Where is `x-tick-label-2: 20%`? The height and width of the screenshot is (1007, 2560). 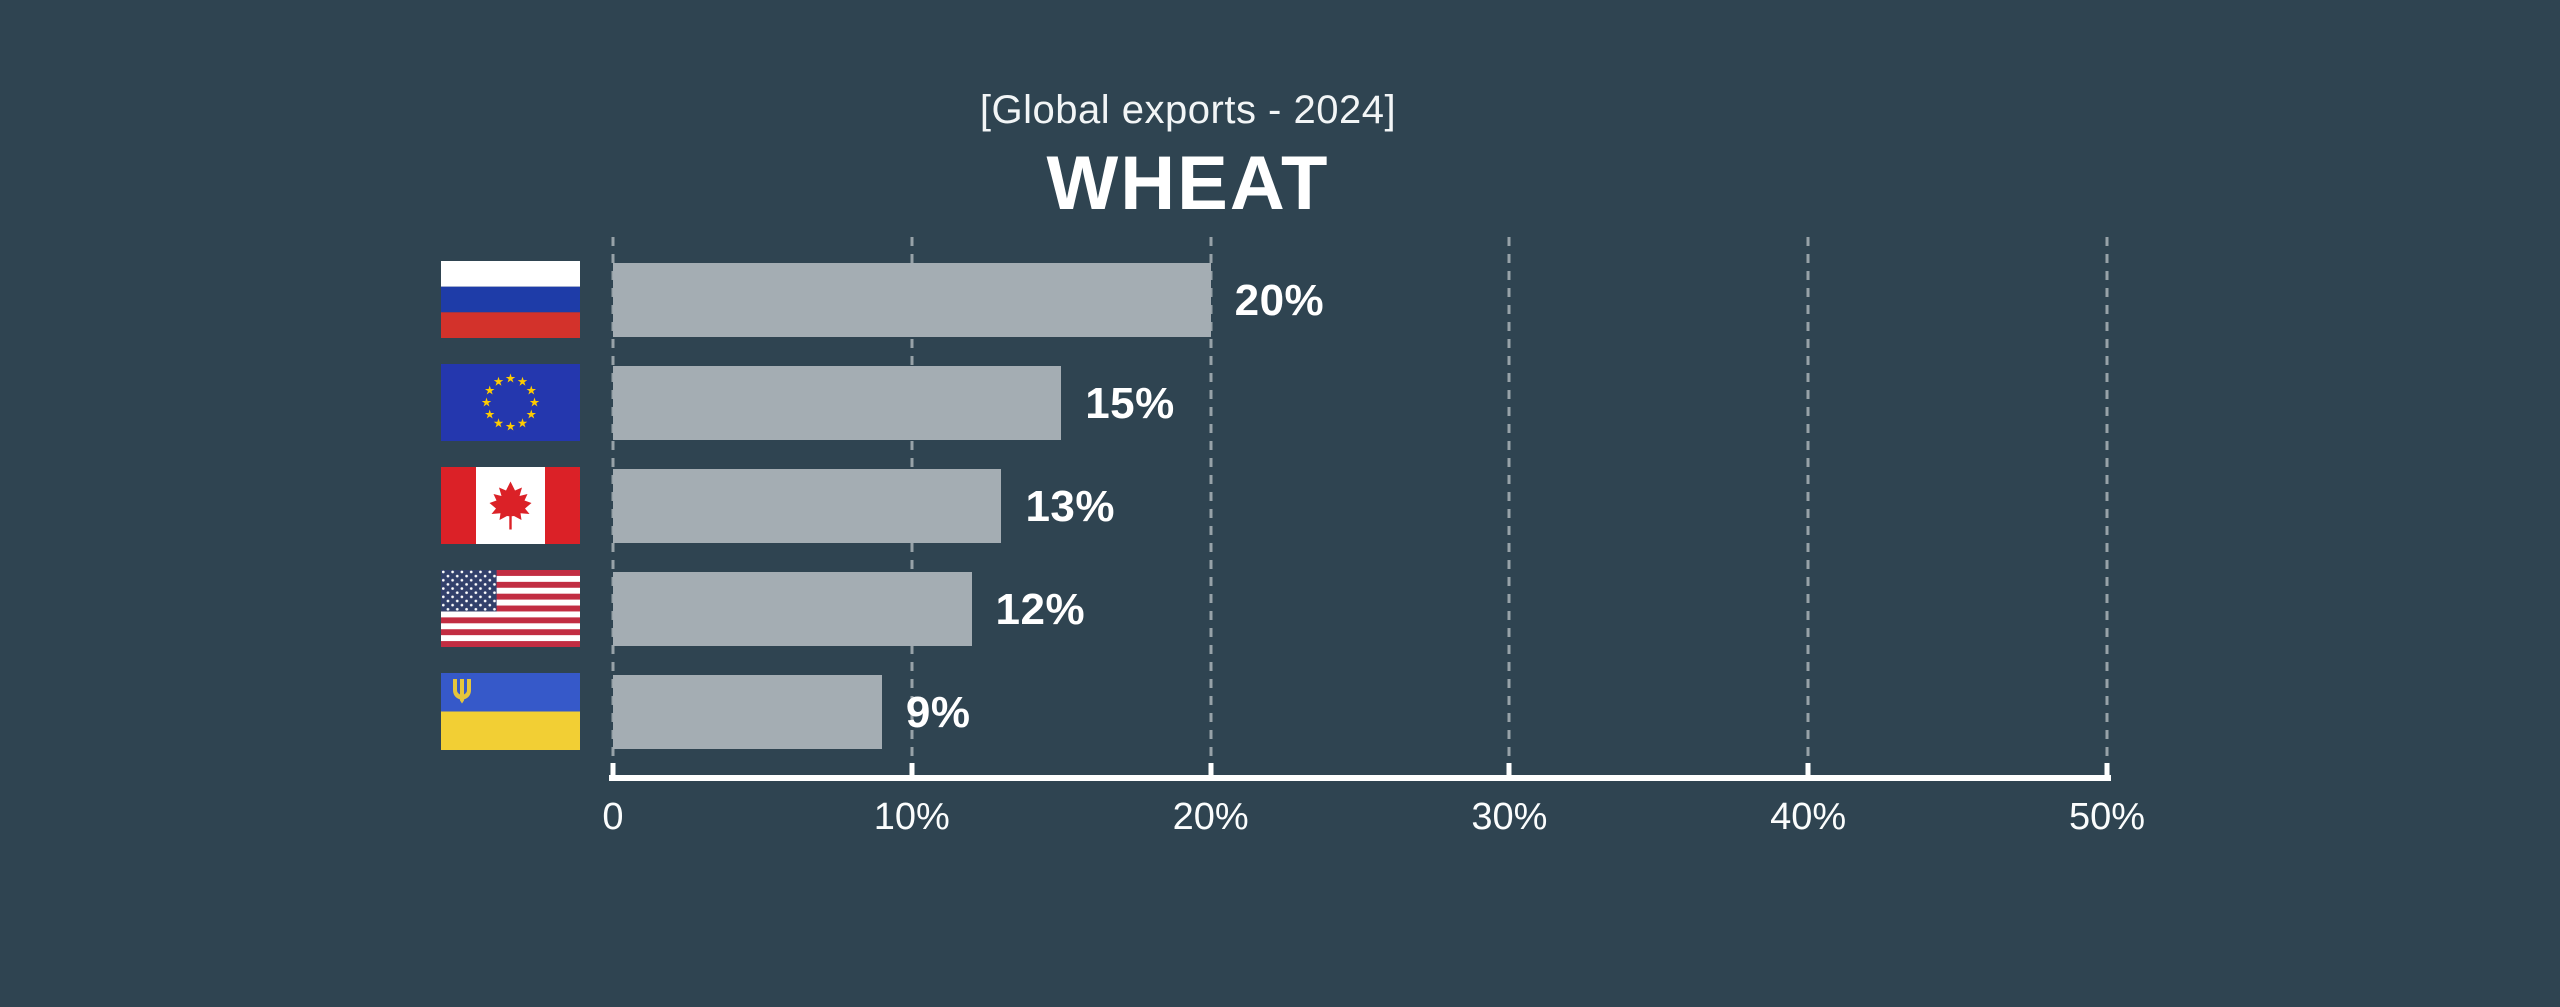 x-tick-label-2: 20% is located at coordinates (1210, 817).